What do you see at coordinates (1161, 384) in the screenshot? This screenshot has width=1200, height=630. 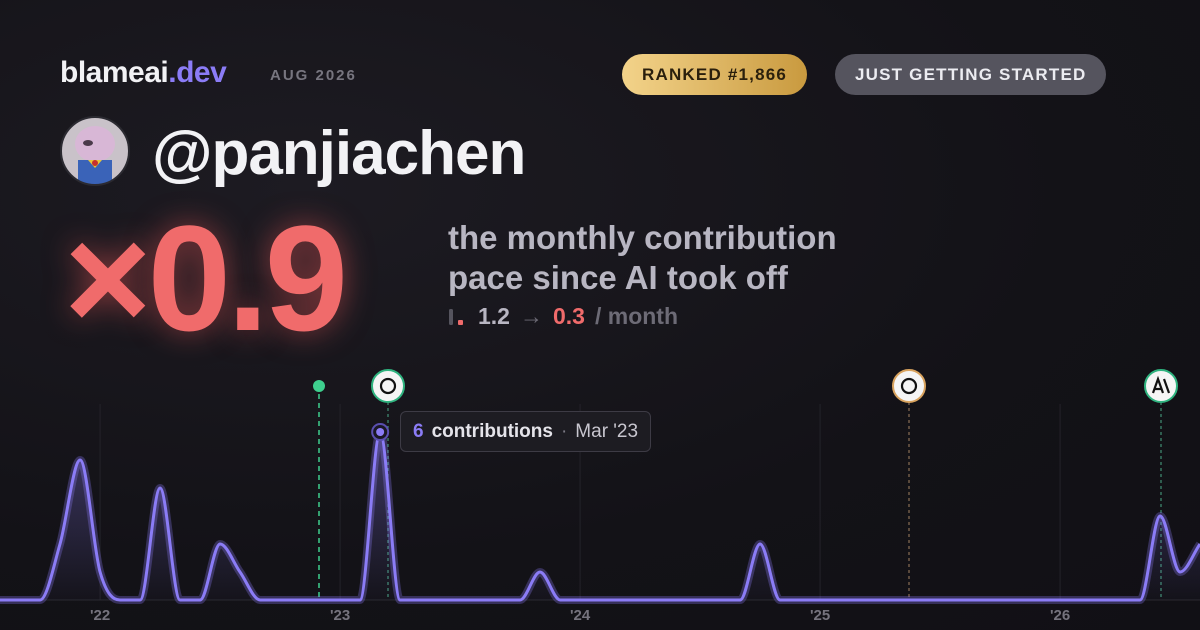 I see `anthropic-glyph` at bounding box center [1161, 384].